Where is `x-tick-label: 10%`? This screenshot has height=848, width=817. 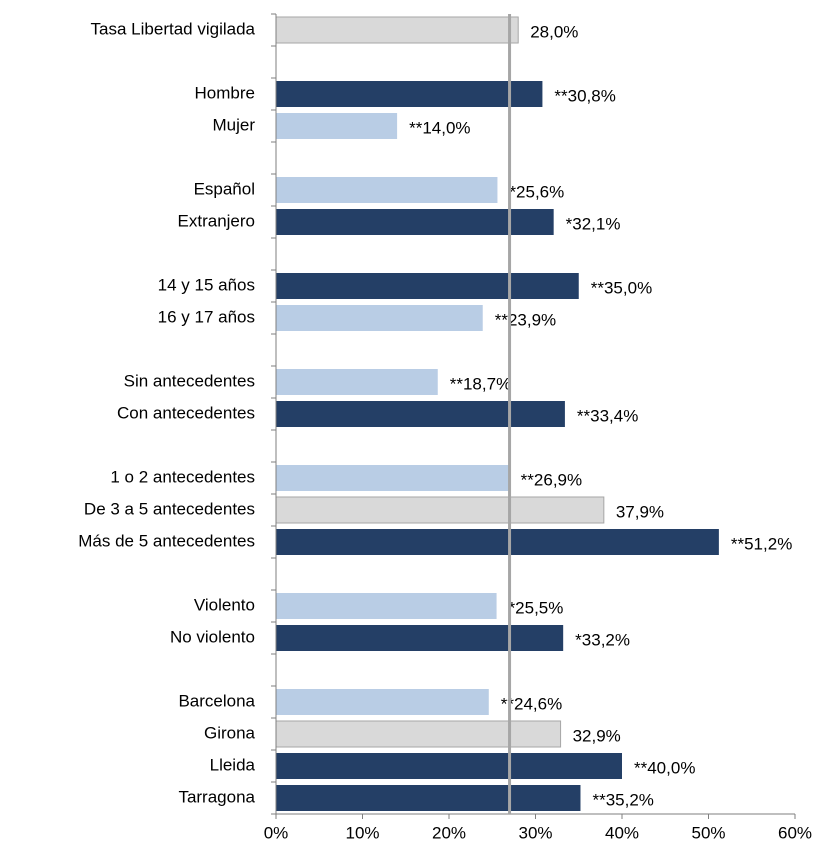 x-tick-label: 10% is located at coordinates (362, 832).